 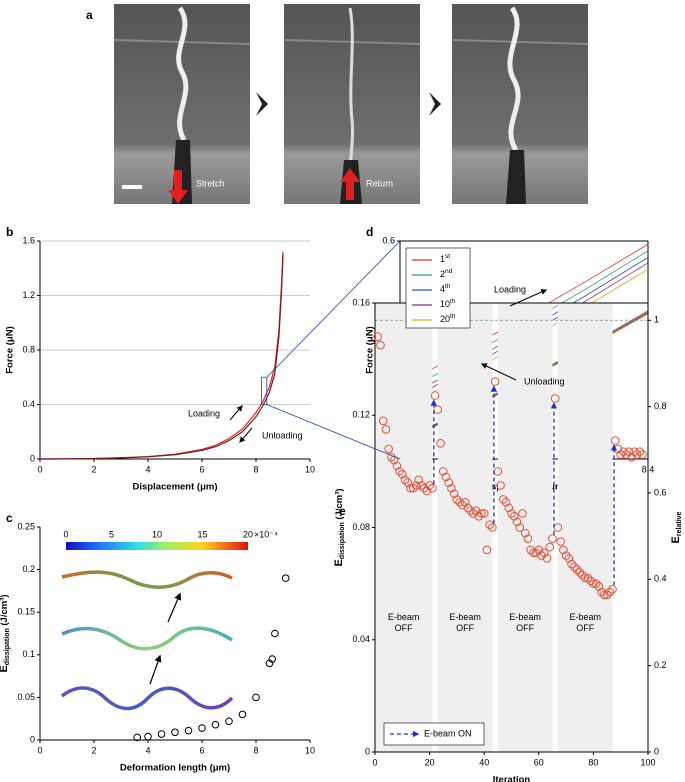 What do you see at coordinates (676, 527) in the screenshot?
I see `y-axis-label: Erelative` at bounding box center [676, 527].